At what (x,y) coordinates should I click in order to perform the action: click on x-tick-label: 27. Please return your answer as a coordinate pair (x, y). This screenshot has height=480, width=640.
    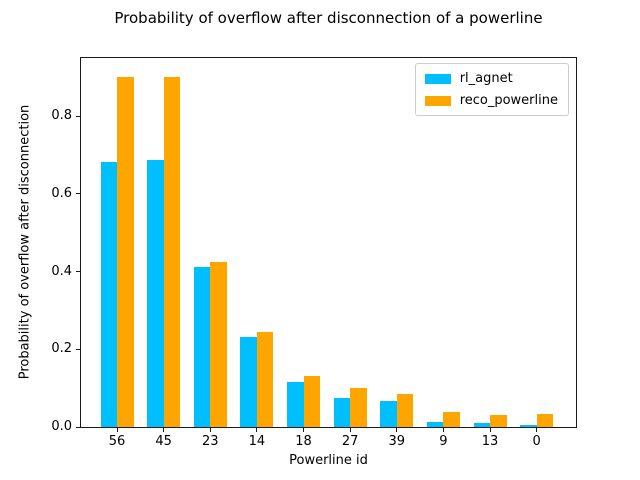
    Looking at the image, I should click on (350, 441).